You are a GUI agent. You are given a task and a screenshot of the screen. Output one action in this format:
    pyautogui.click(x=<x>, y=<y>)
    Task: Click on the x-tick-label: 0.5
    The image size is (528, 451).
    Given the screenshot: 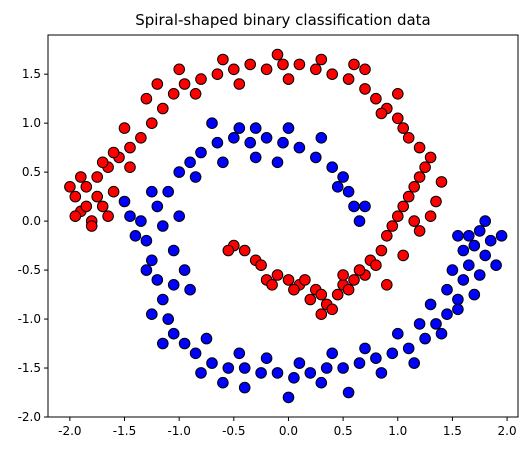 What is the action you would take?
    pyautogui.click(x=343, y=431)
    